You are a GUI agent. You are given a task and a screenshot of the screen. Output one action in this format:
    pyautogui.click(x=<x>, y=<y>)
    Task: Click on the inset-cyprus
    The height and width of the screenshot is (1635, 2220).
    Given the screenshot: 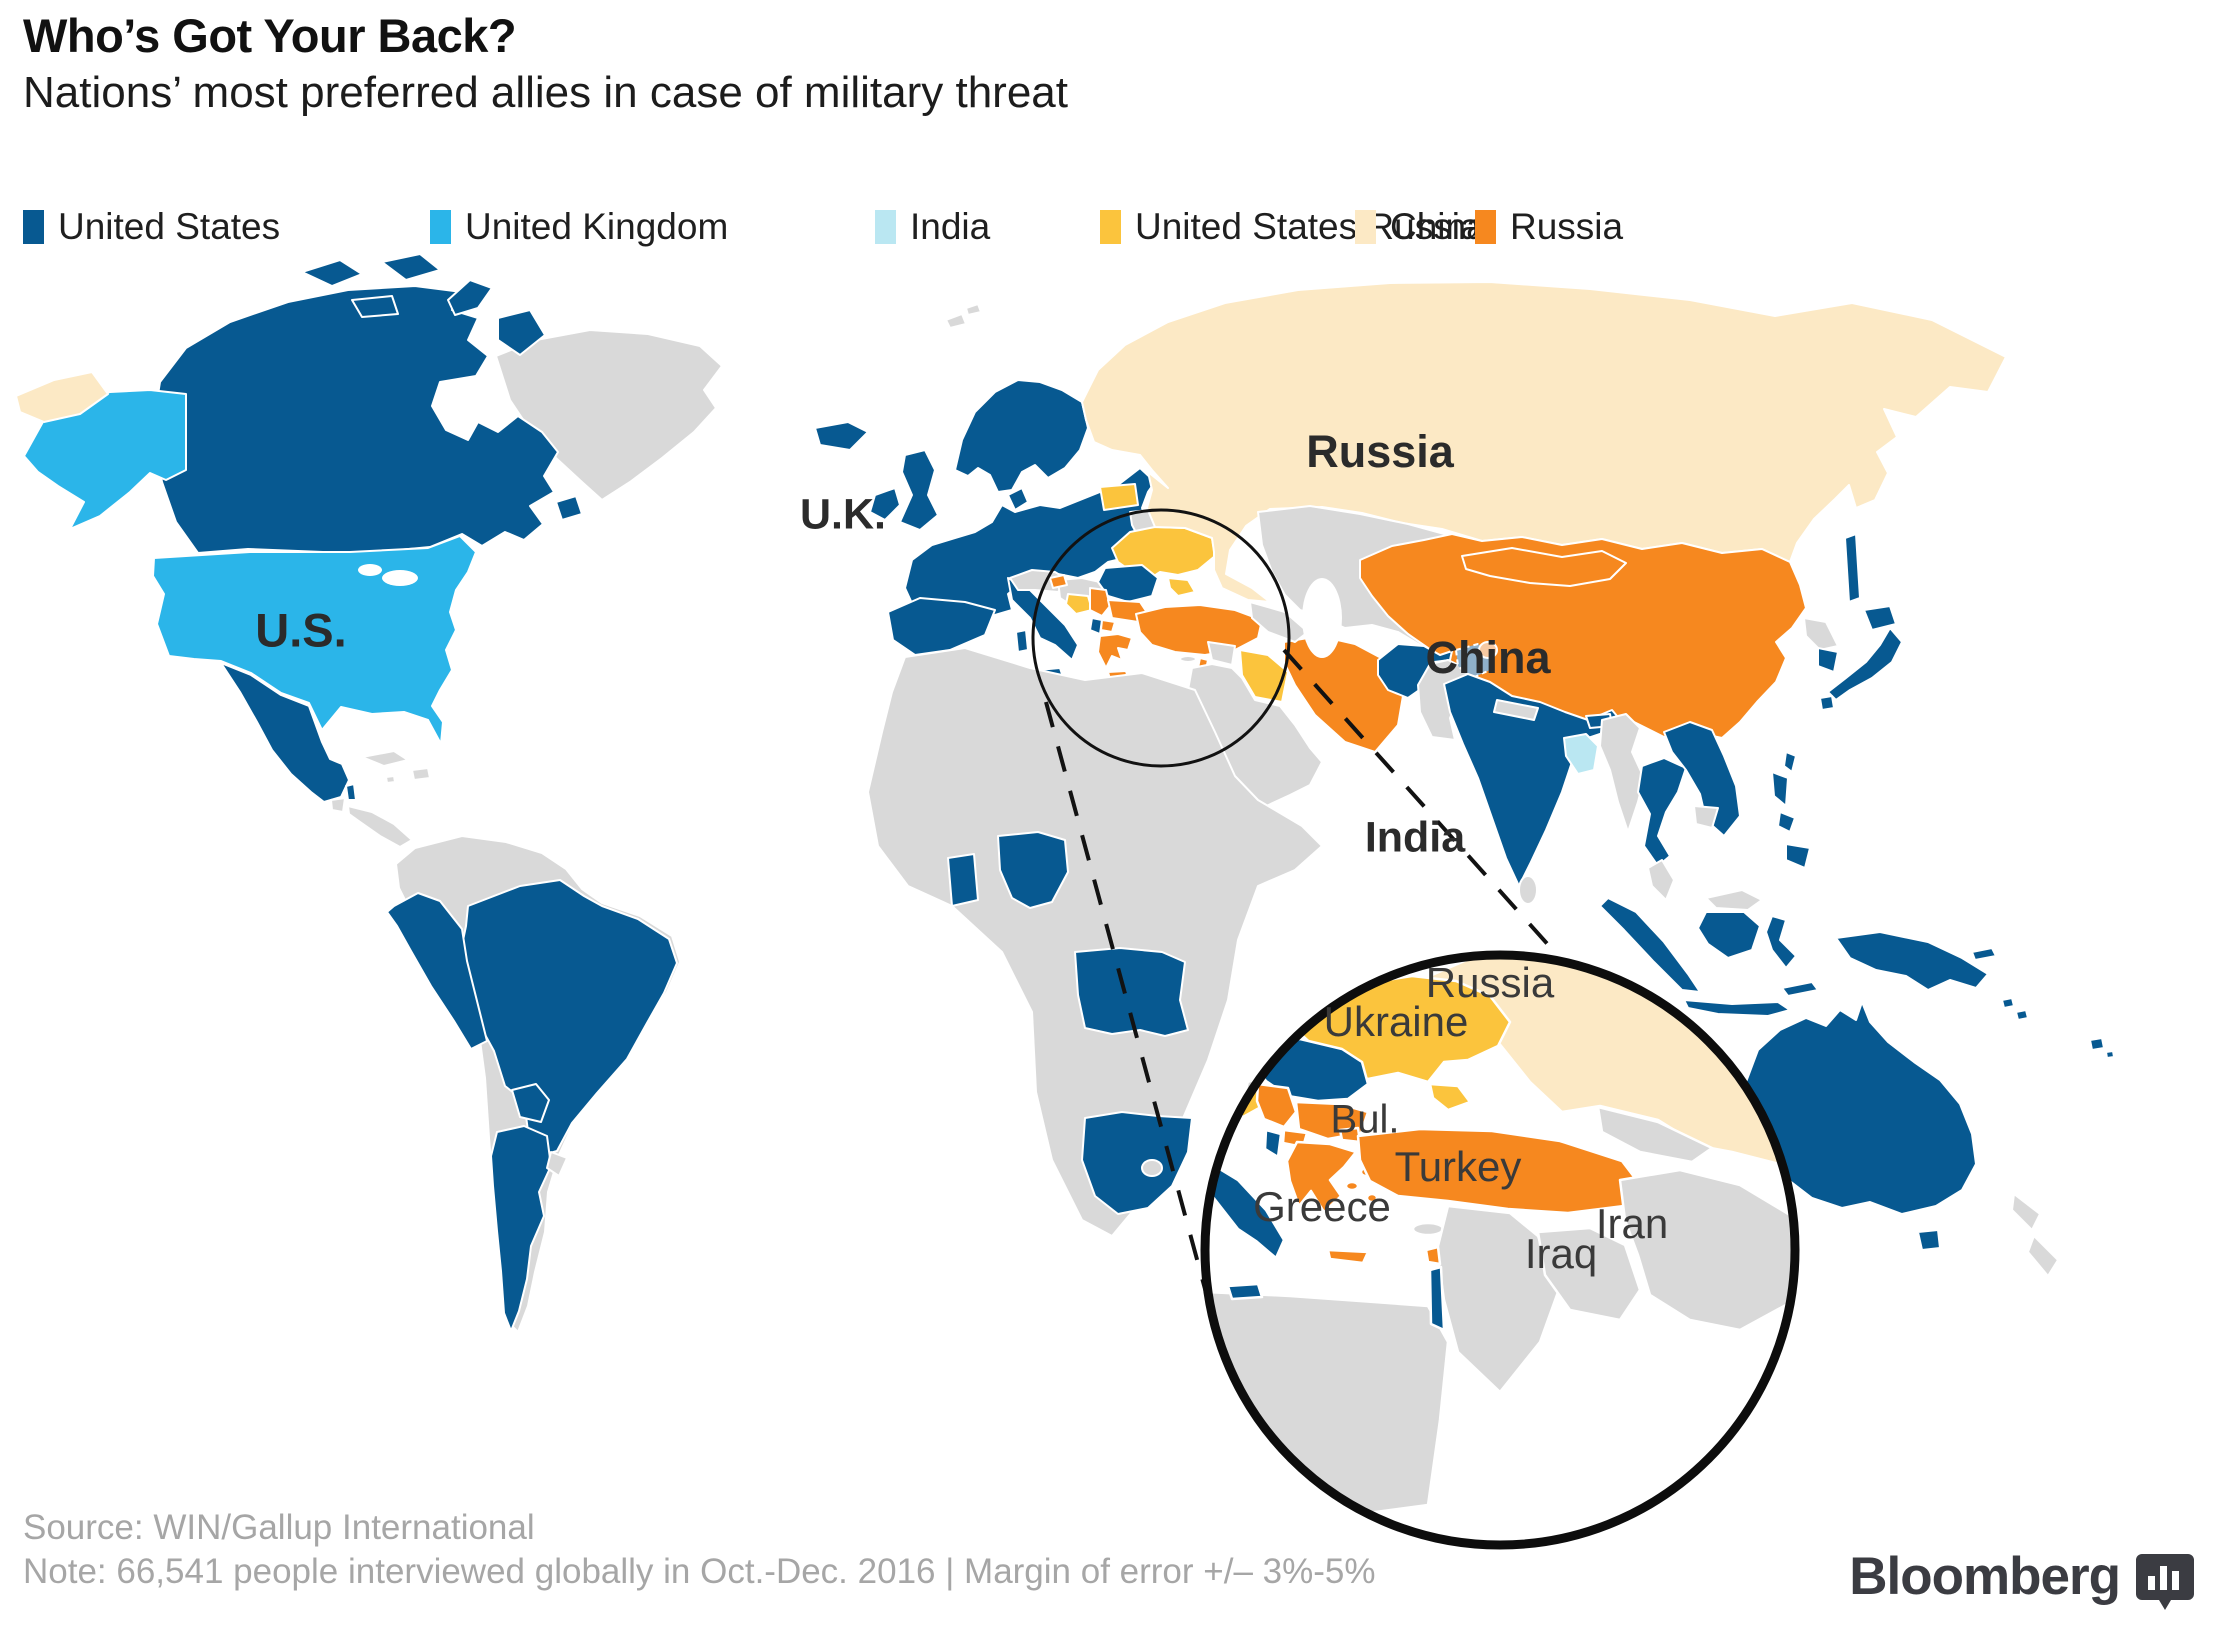 What is the action you would take?
    pyautogui.click(x=1428, y=1229)
    